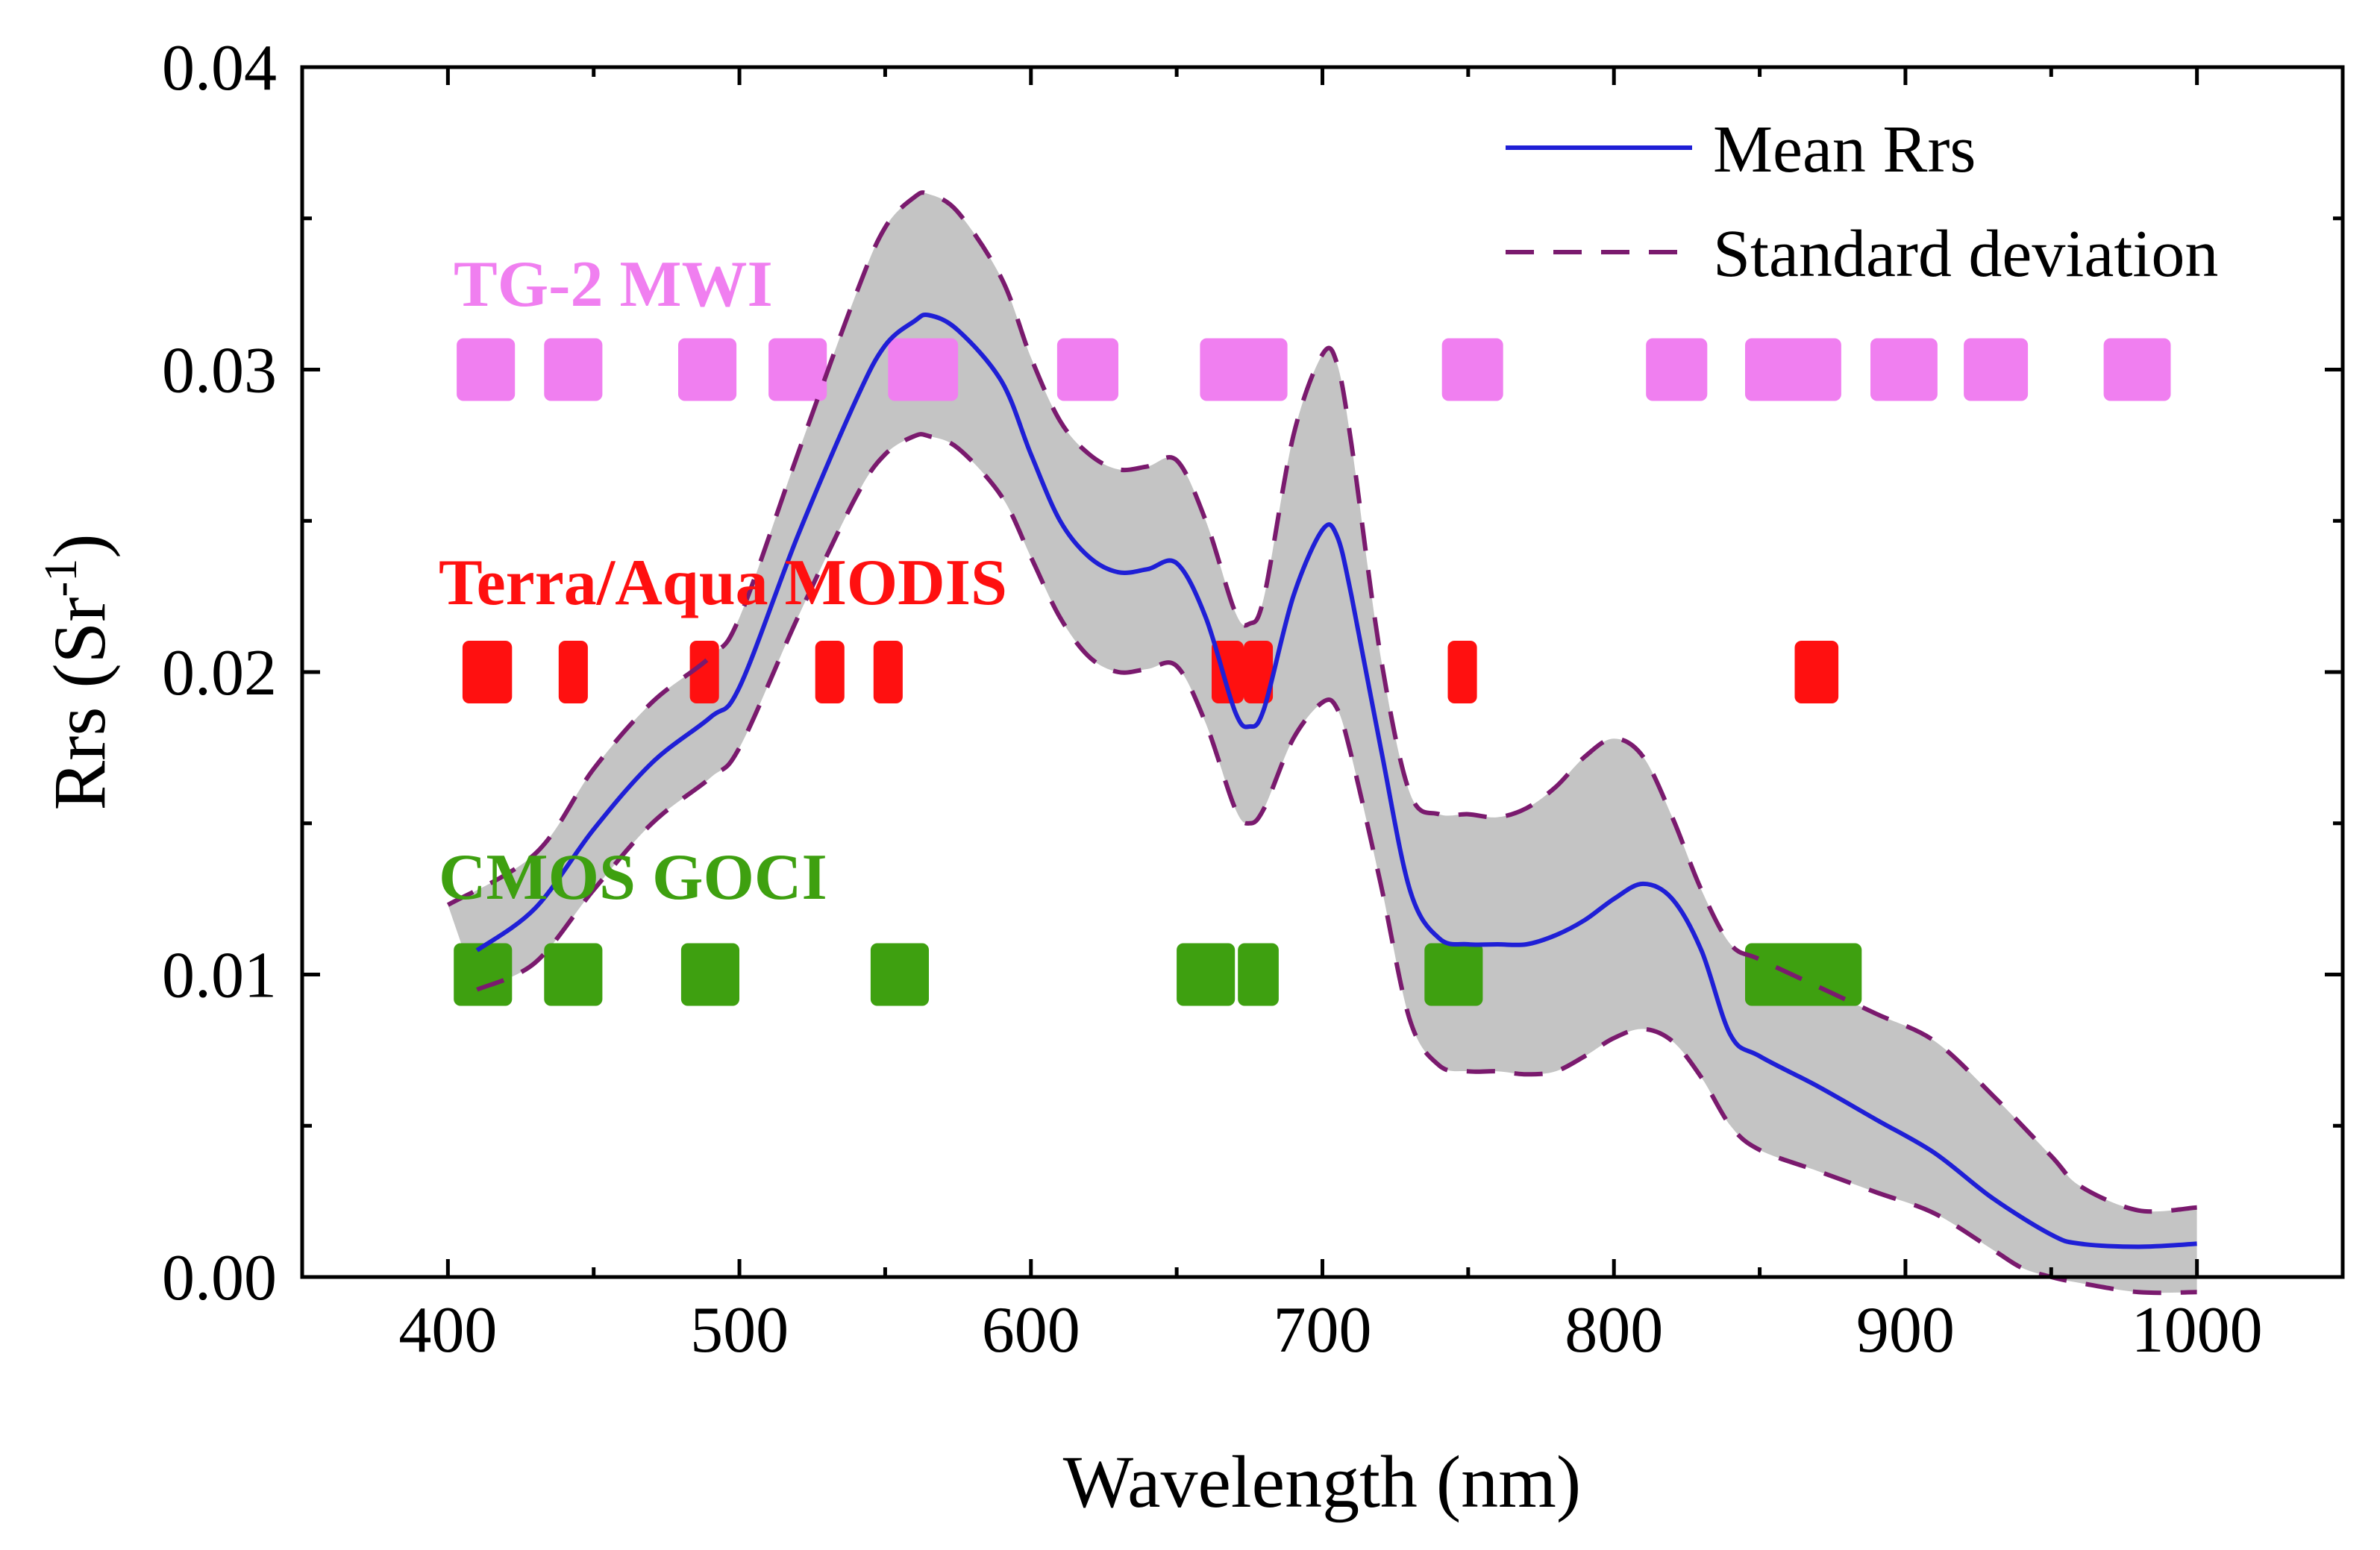 This screenshot has height=1550, width=2380. Describe the element at coordinates (79, 545) in the screenshot. I see `y-axis-label-close: )` at that location.